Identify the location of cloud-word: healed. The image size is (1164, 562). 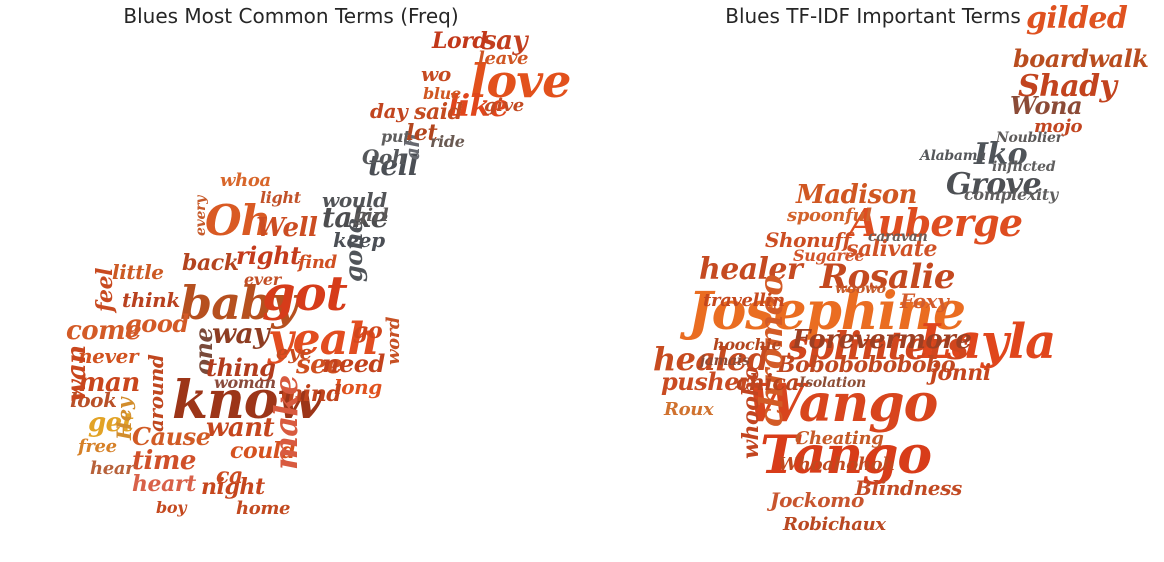
(711, 359).